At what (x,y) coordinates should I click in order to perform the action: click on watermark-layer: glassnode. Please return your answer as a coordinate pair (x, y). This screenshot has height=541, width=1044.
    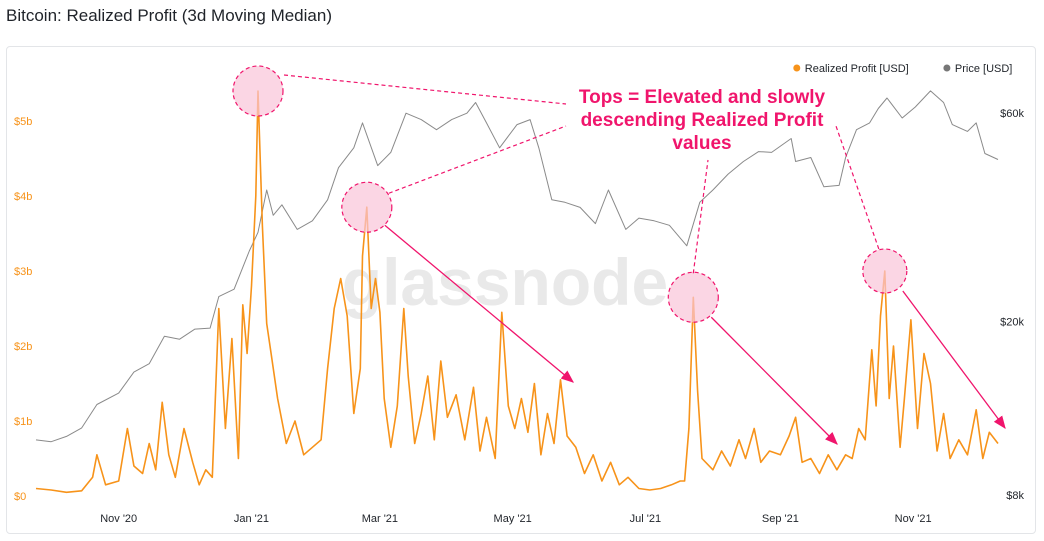
    Looking at the image, I should click on (505, 282).